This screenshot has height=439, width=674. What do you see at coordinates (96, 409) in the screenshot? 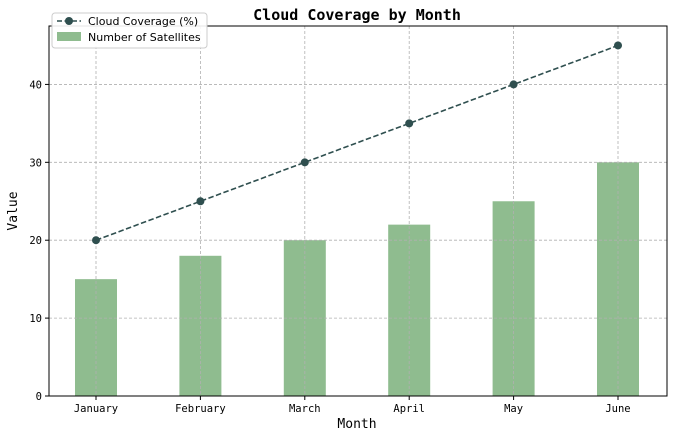
I see `x-tick-label-january: January` at bounding box center [96, 409].